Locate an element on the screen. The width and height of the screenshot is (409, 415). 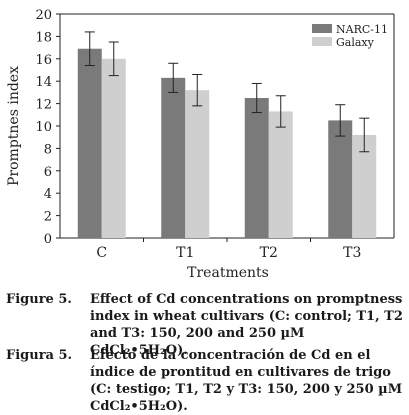
x-tick-label: C is located at coordinates (101, 253).